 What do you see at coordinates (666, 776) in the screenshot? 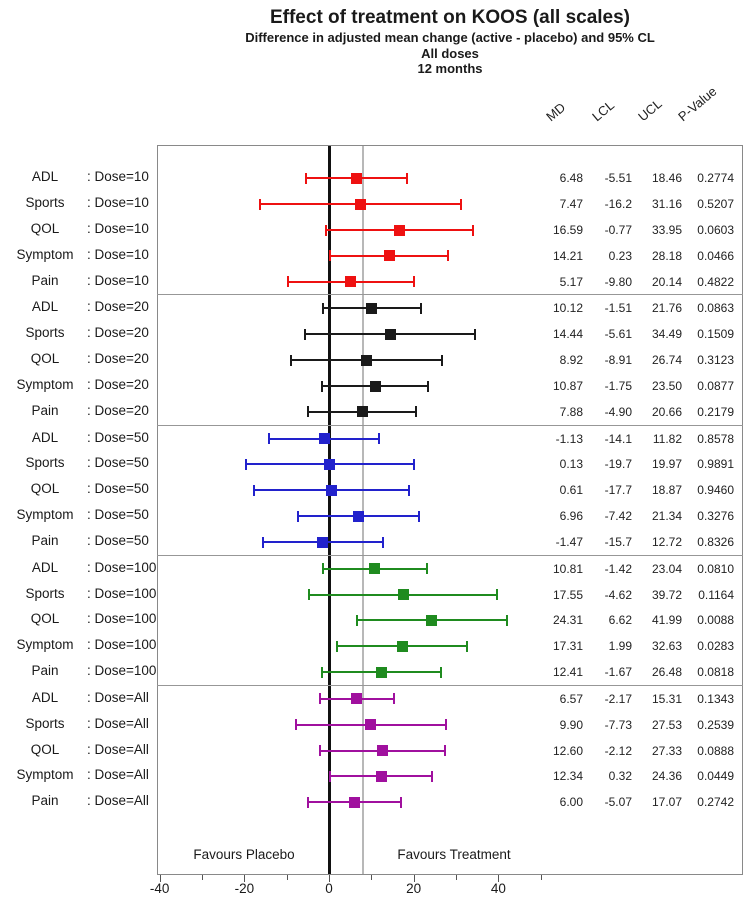
I see `ucl-value: 24.36` at bounding box center [666, 776].